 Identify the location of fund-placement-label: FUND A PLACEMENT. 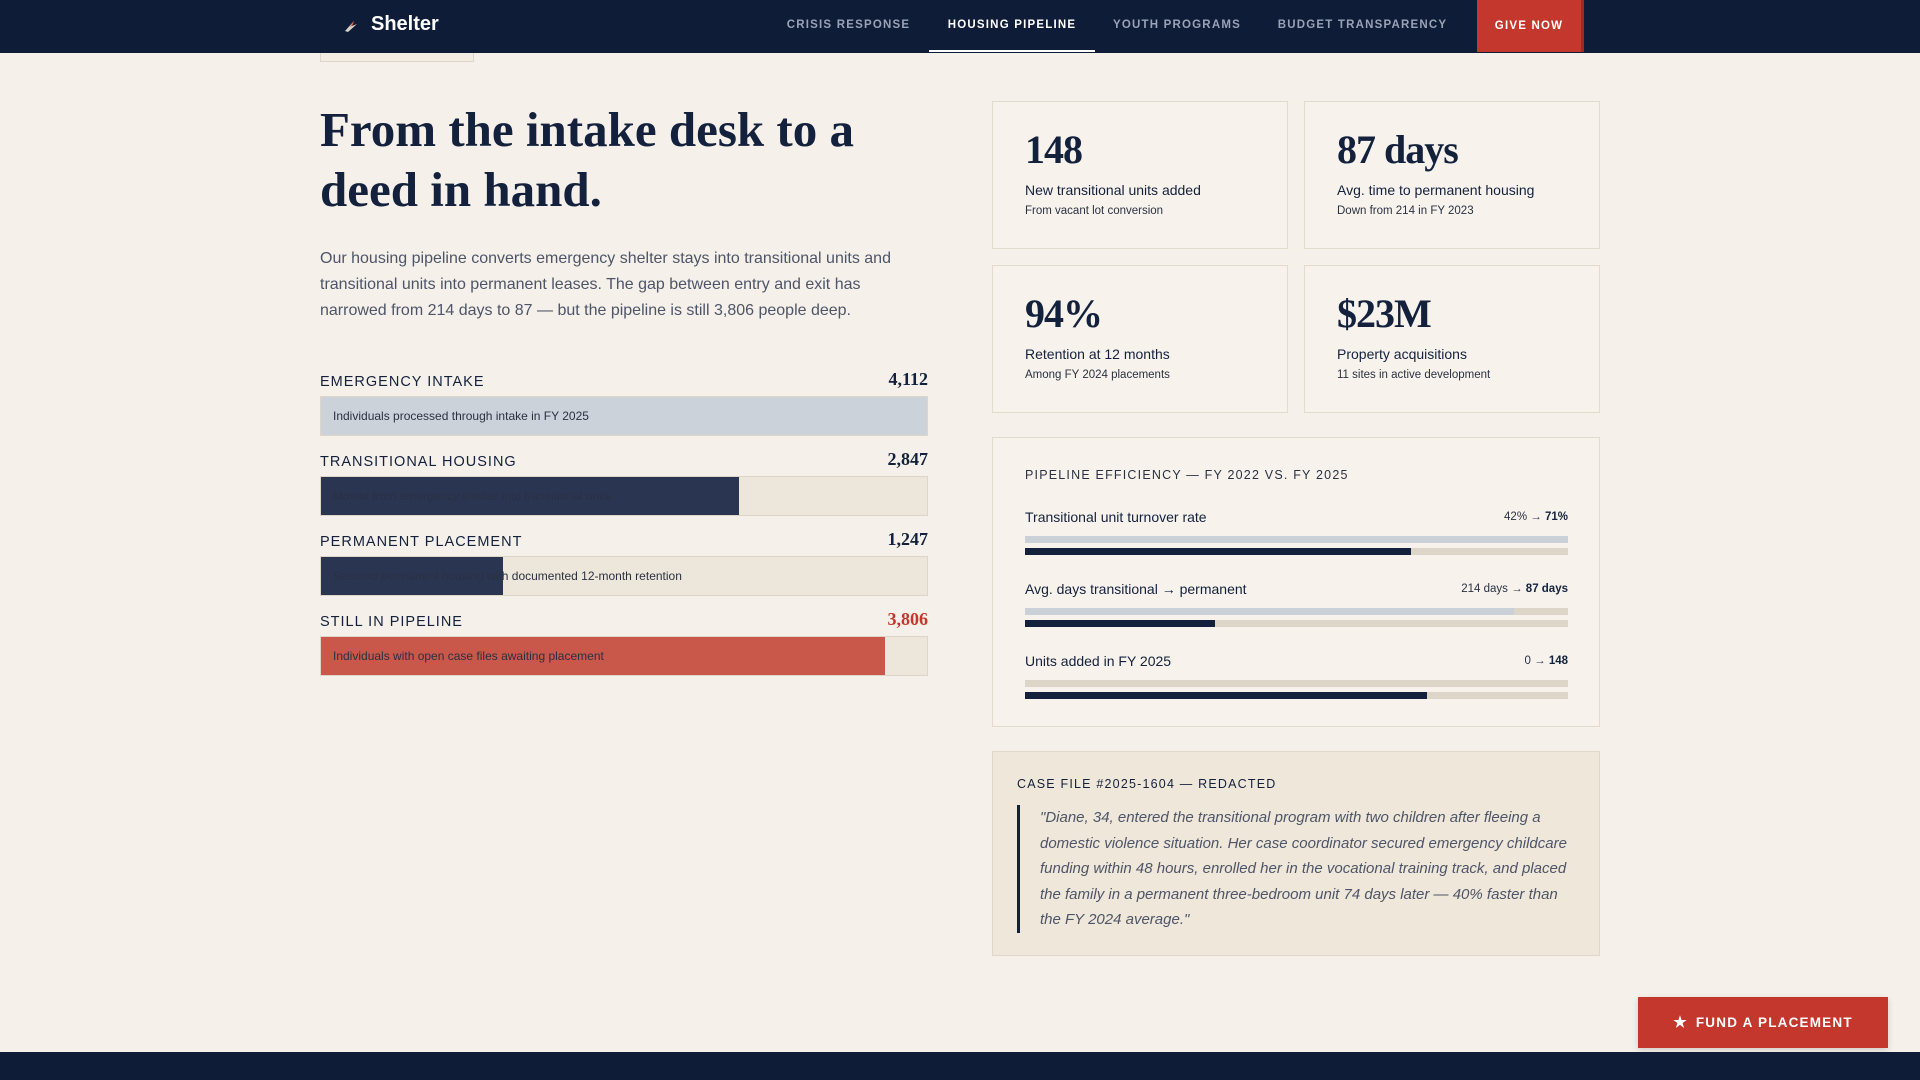
(1774, 1022).